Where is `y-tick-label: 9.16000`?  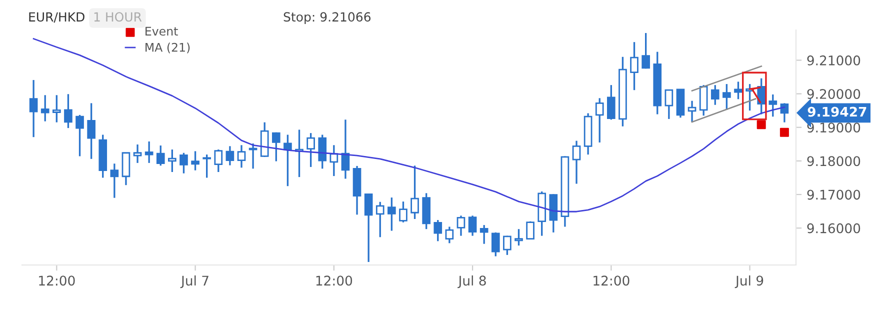 y-tick-label: 9.16000 is located at coordinates (833, 228).